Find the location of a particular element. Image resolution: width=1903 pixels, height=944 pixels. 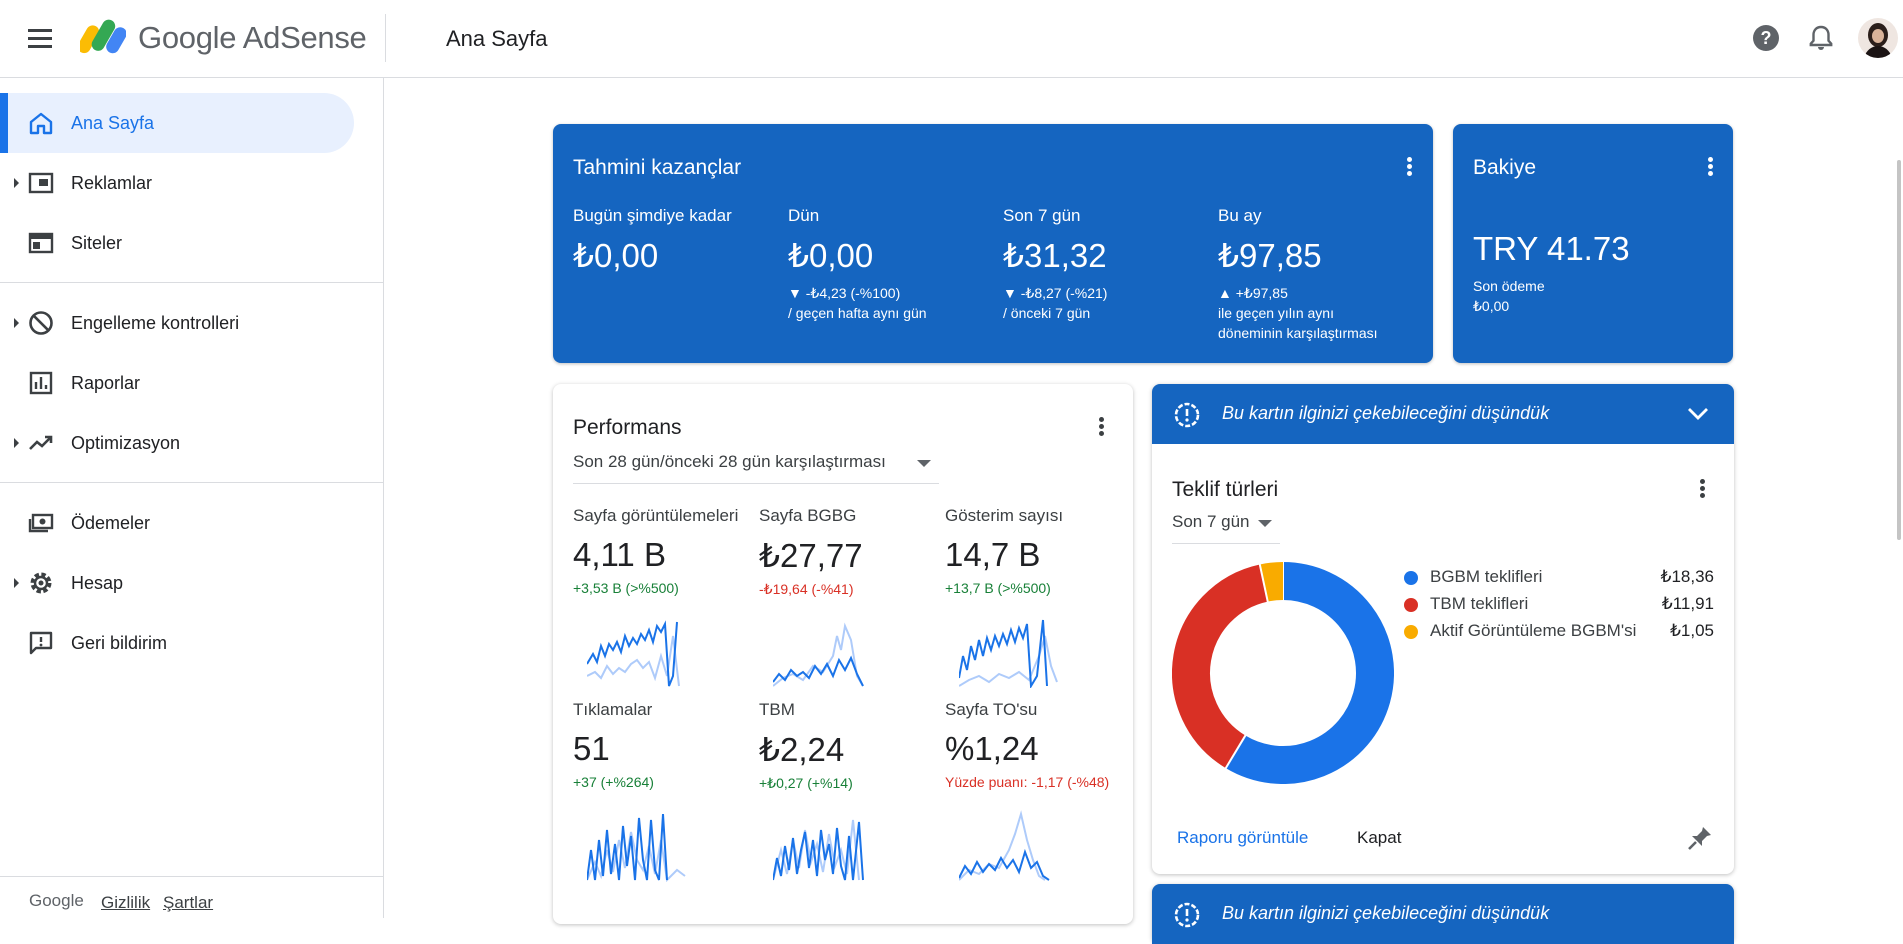

metric-value: 4,11 B is located at coordinates (619, 554).